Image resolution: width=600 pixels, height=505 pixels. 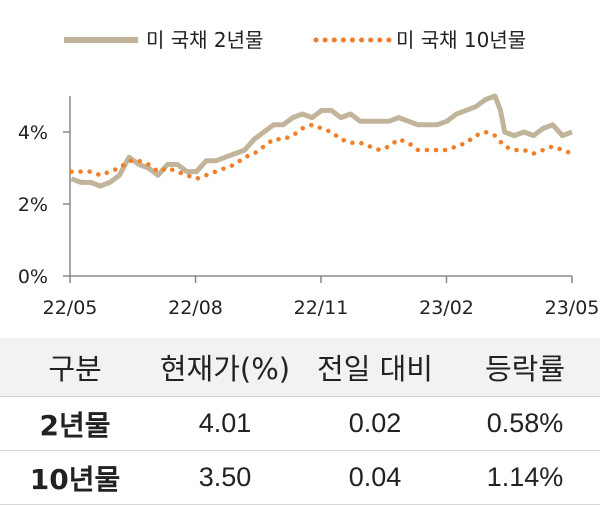 What do you see at coordinates (75, 477) in the screenshot?
I see `row-label-10y: 10년물` at bounding box center [75, 477].